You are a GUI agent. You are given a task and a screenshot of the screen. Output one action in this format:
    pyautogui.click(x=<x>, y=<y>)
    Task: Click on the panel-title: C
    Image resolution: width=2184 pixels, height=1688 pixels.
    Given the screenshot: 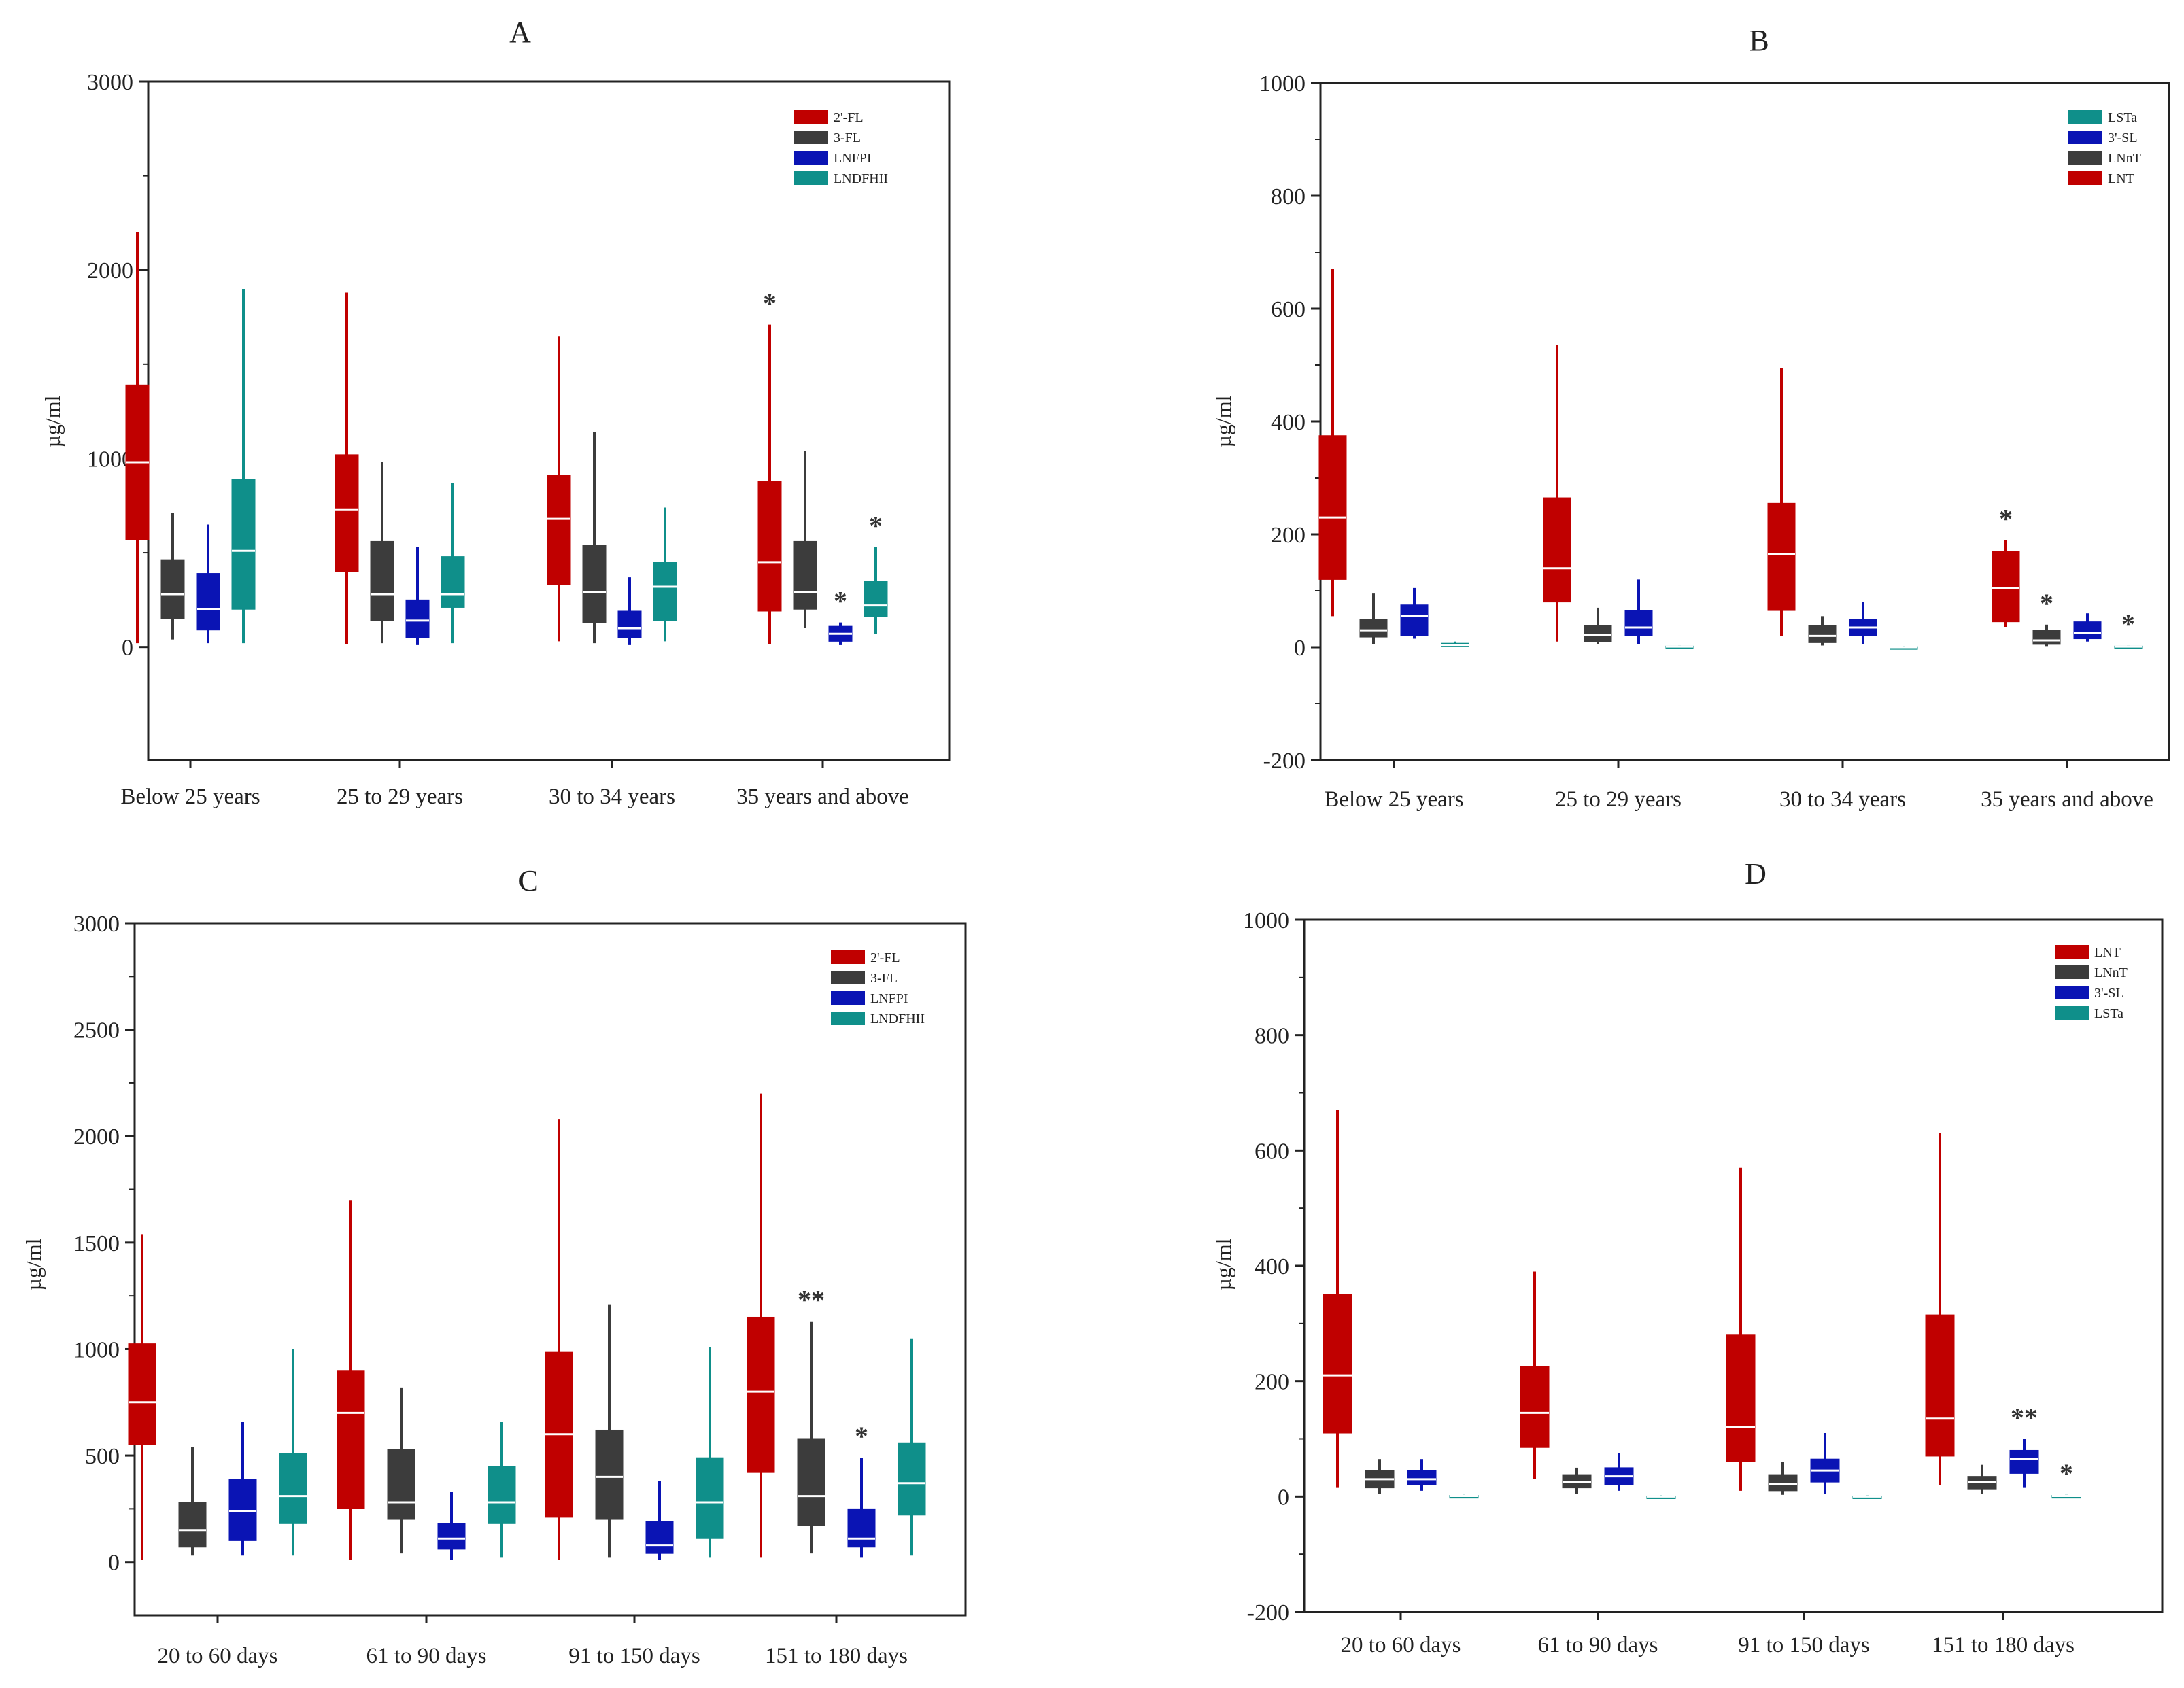 What is the action you would take?
    pyautogui.click(x=528, y=880)
    